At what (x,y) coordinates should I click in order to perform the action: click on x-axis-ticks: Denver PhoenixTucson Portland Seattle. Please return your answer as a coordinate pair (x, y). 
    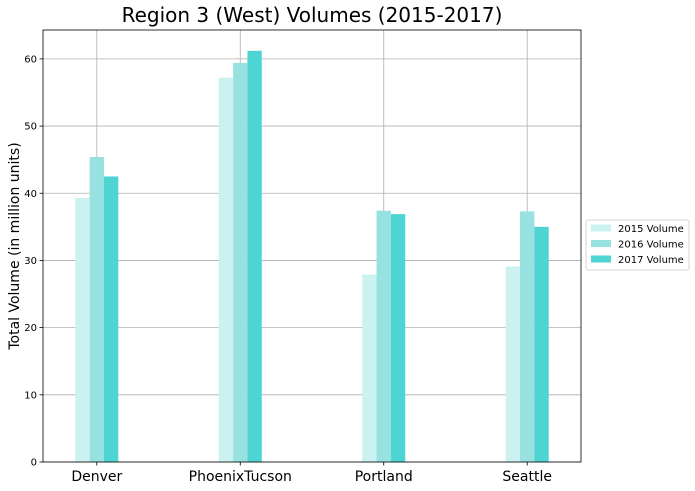
    Looking at the image, I should click on (311, 473).